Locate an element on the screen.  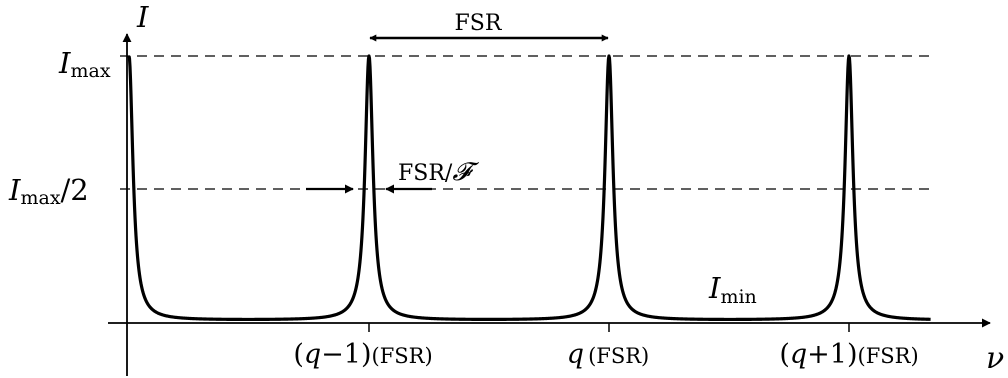
fsr-label: FSR is located at coordinates (479, 23).